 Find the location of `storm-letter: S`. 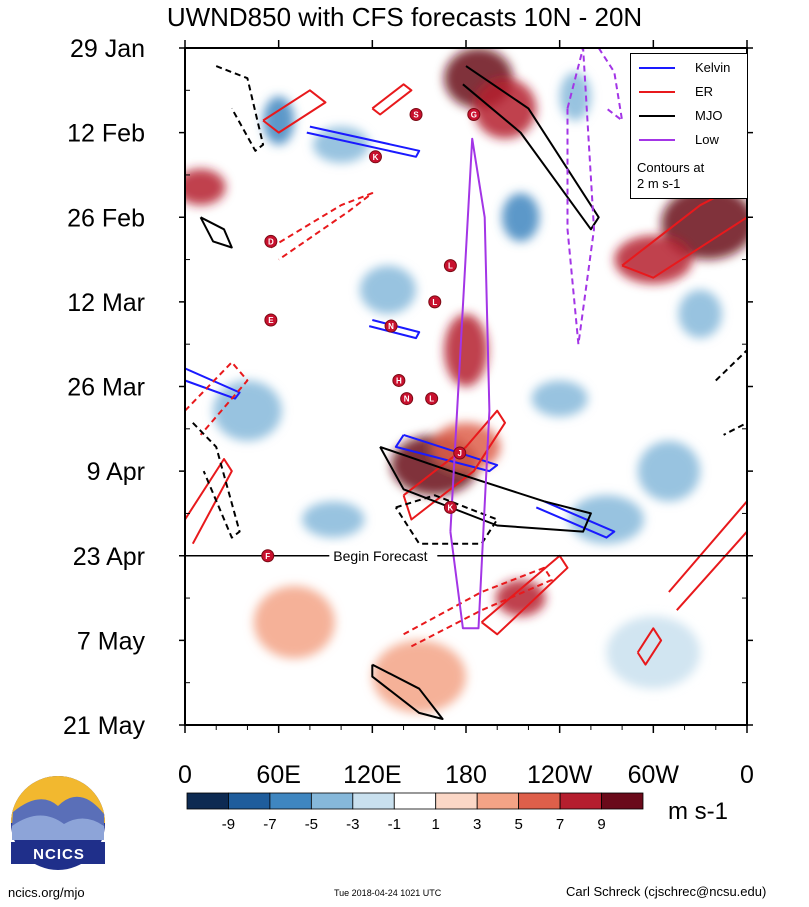

storm-letter: S is located at coordinates (416, 114).